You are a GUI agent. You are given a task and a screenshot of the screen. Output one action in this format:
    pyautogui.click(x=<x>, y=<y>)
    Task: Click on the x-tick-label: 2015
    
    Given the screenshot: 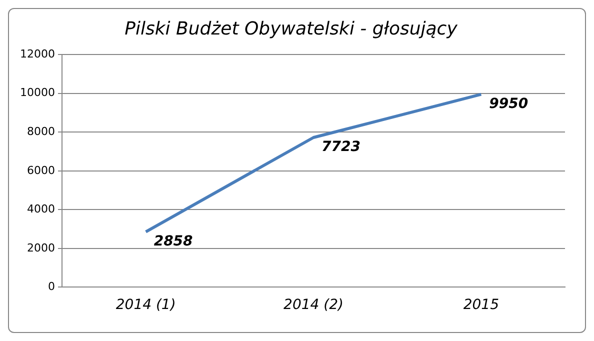 What is the action you would take?
    pyautogui.click(x=481, y=305)
    